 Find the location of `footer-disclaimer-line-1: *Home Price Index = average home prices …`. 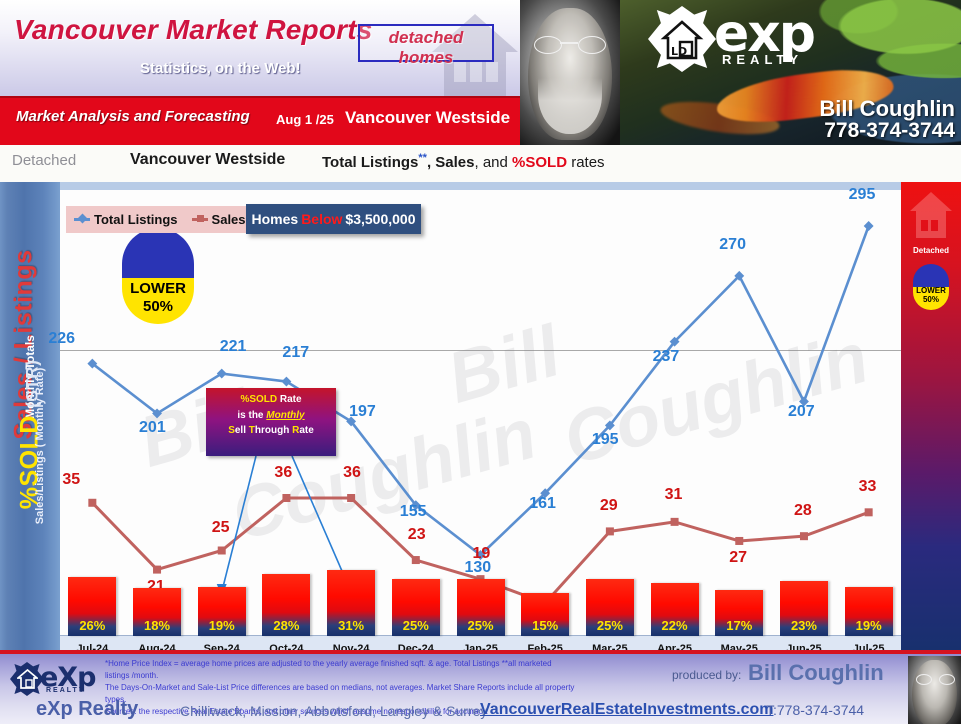

footer-disclaimer-line-1: *Home Price Index = average home prices … is located at coordinates (328, 669).